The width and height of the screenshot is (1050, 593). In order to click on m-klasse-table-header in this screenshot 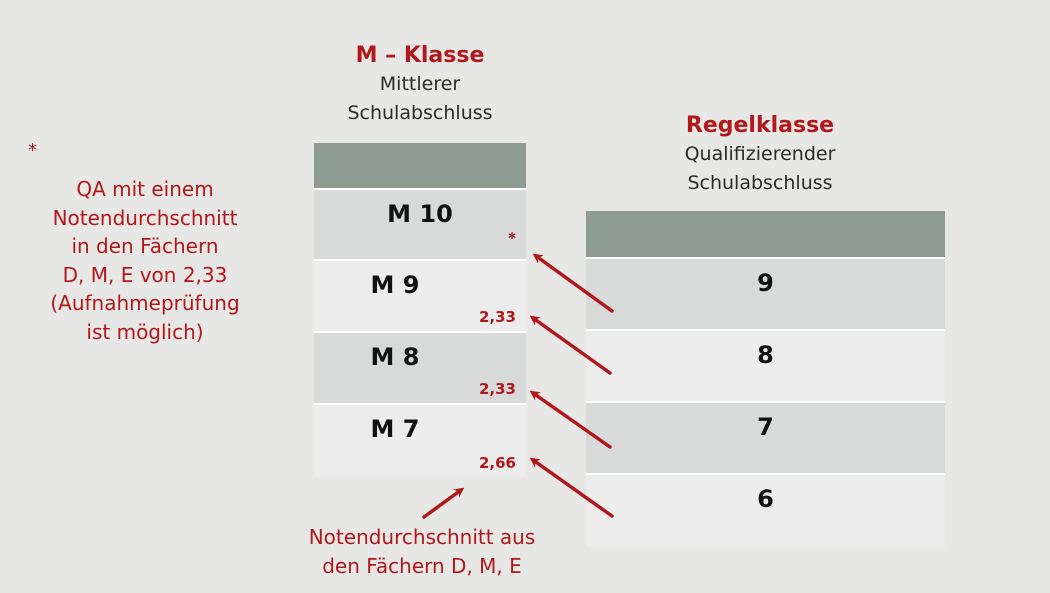, I will do `click(420, 166)`.